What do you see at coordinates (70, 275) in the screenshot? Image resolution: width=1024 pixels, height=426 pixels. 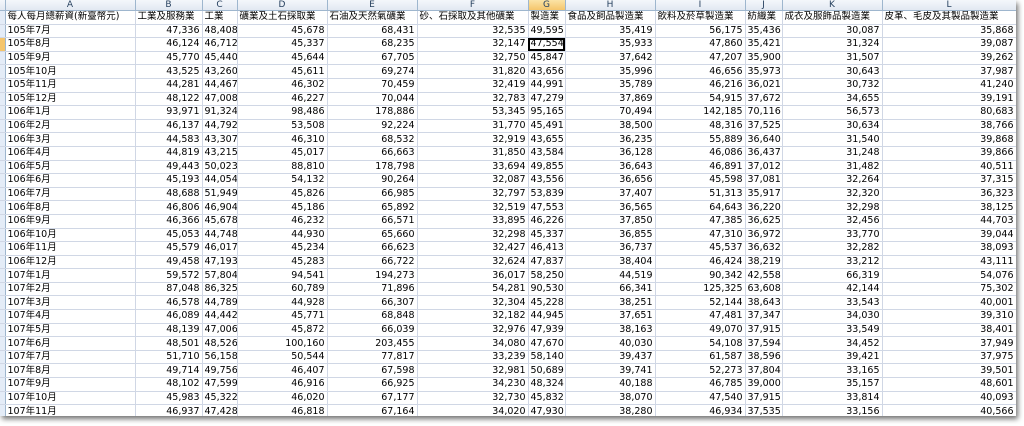 I see `month-cell: 107年1月` at bounding box center [70, 275].